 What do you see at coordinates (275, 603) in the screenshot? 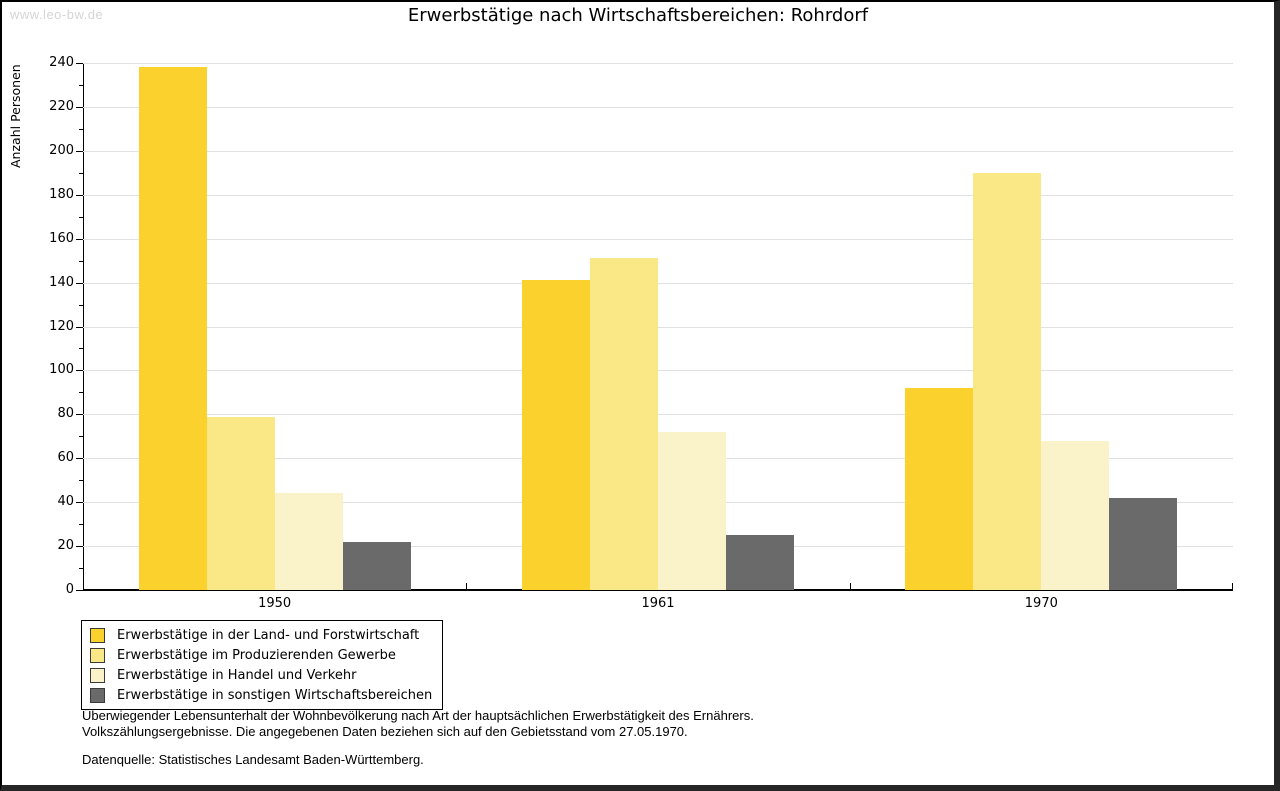
I see `x-label-1950: 1950` at bounding box center [275, 603].